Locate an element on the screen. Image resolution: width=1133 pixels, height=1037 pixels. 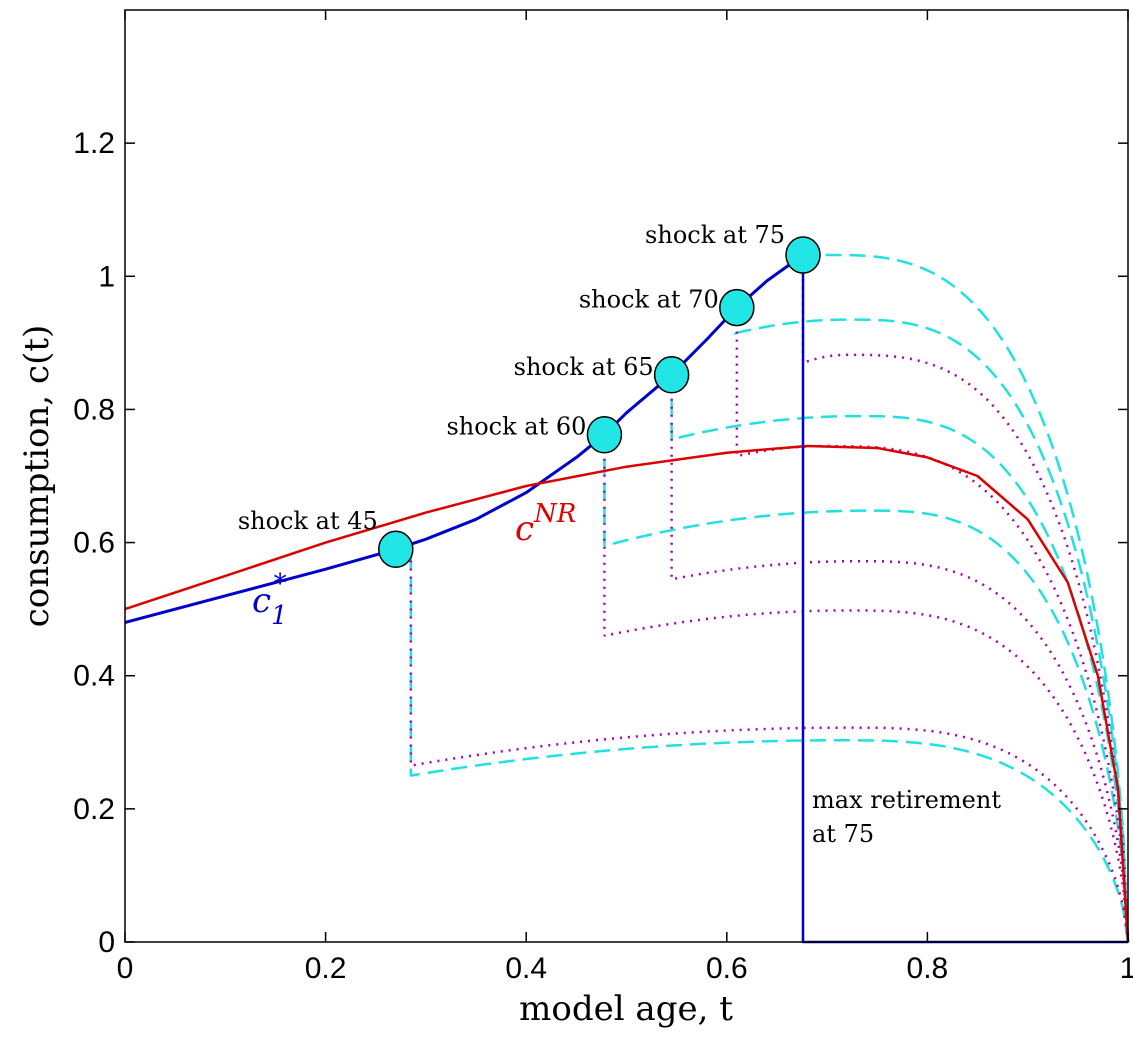
x-tick-label: 0.4 is located at coordinates (526, 968).